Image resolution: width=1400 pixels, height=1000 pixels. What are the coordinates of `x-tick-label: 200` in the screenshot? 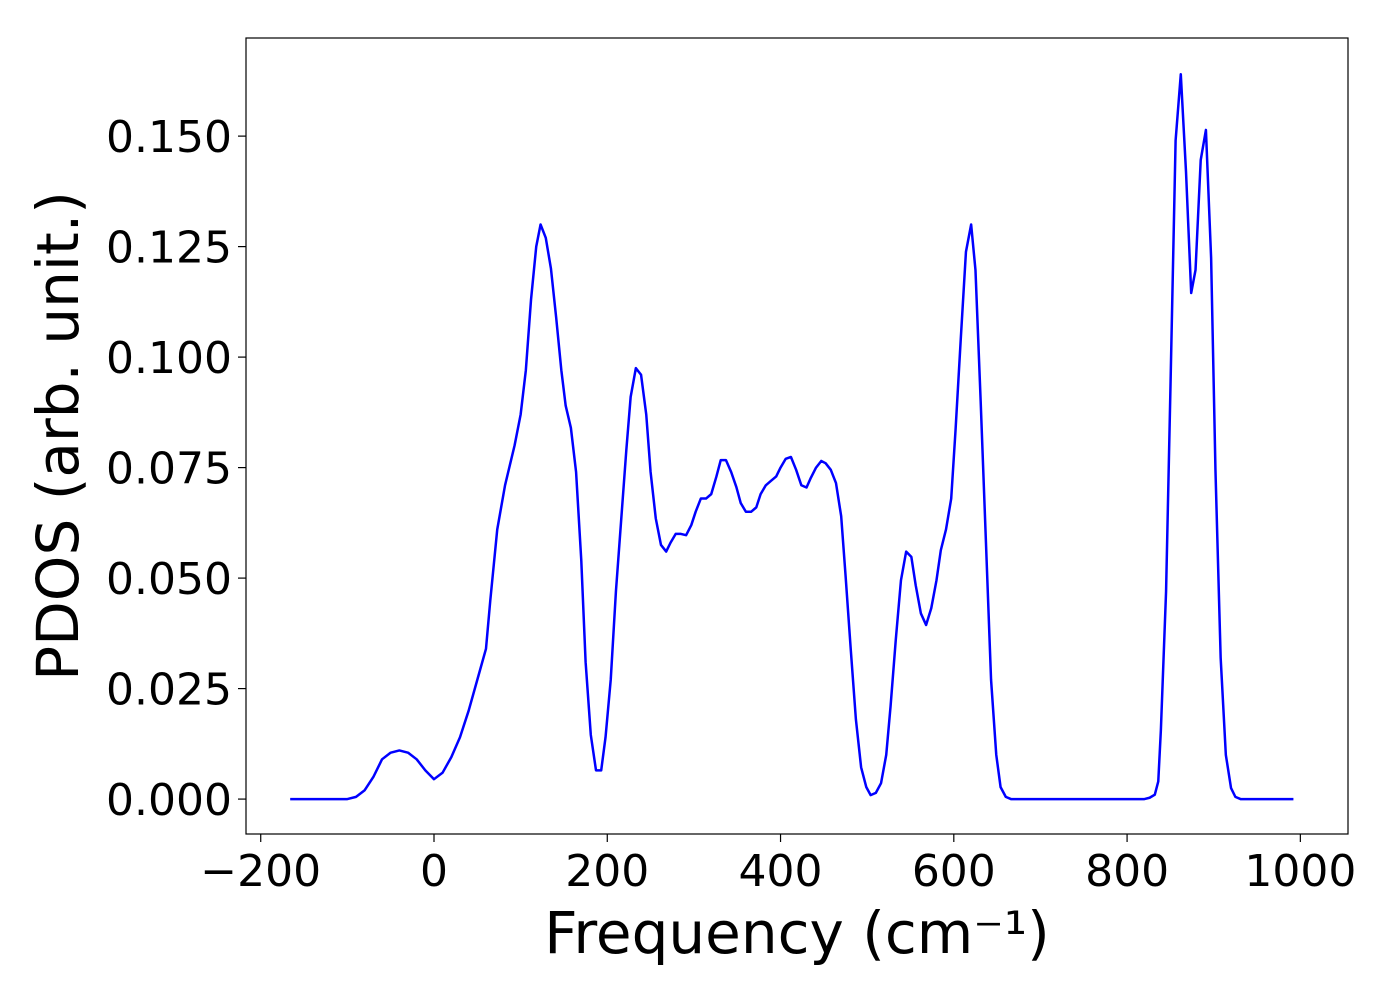 It's located at (607, 871).